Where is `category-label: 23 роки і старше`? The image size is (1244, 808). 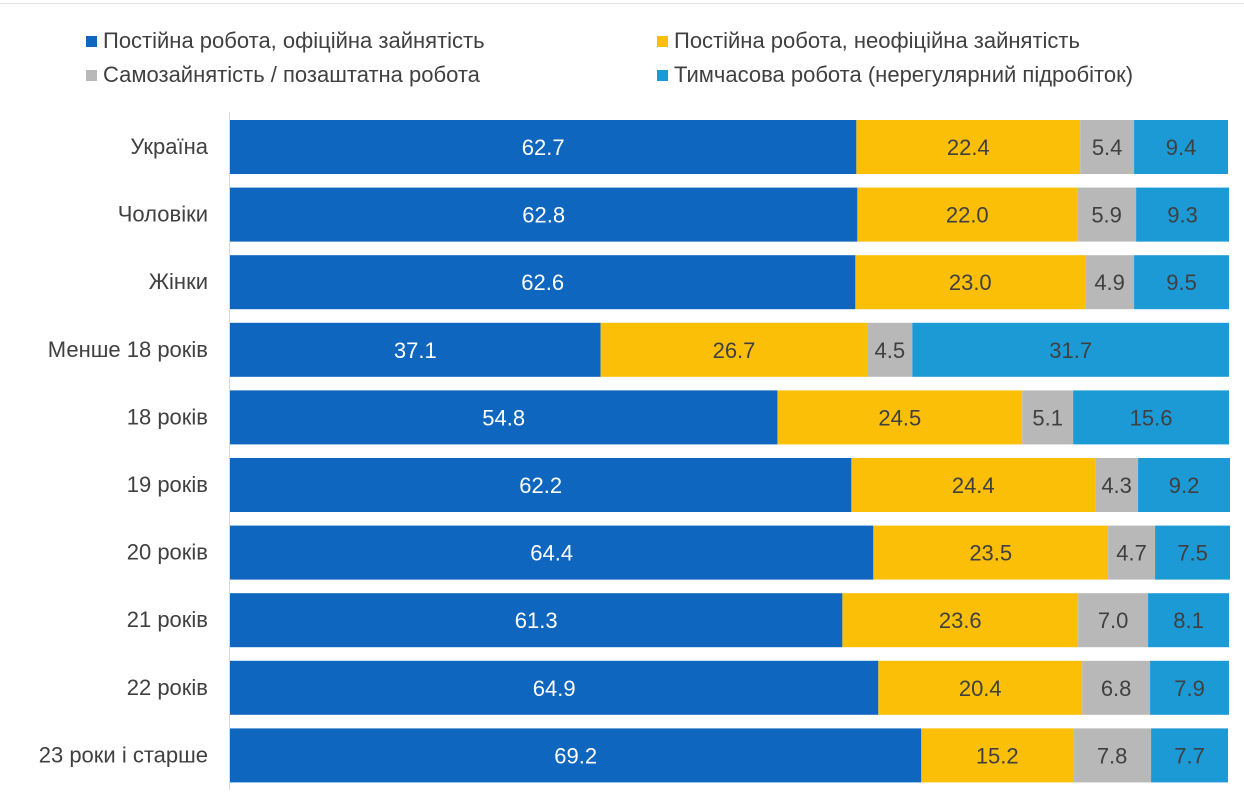 category-label: 23 роки і старше is located at coordinates (123, 754).